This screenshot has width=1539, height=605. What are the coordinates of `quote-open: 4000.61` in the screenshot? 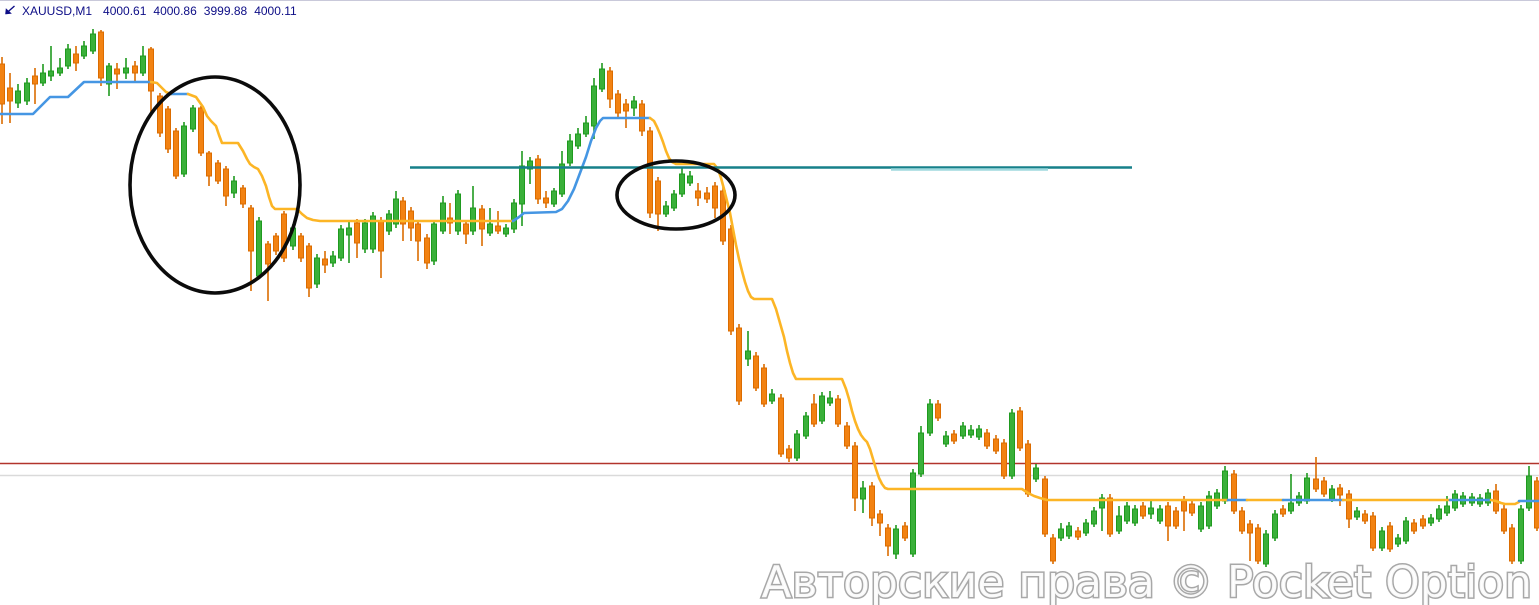 It's located at (125, 11).